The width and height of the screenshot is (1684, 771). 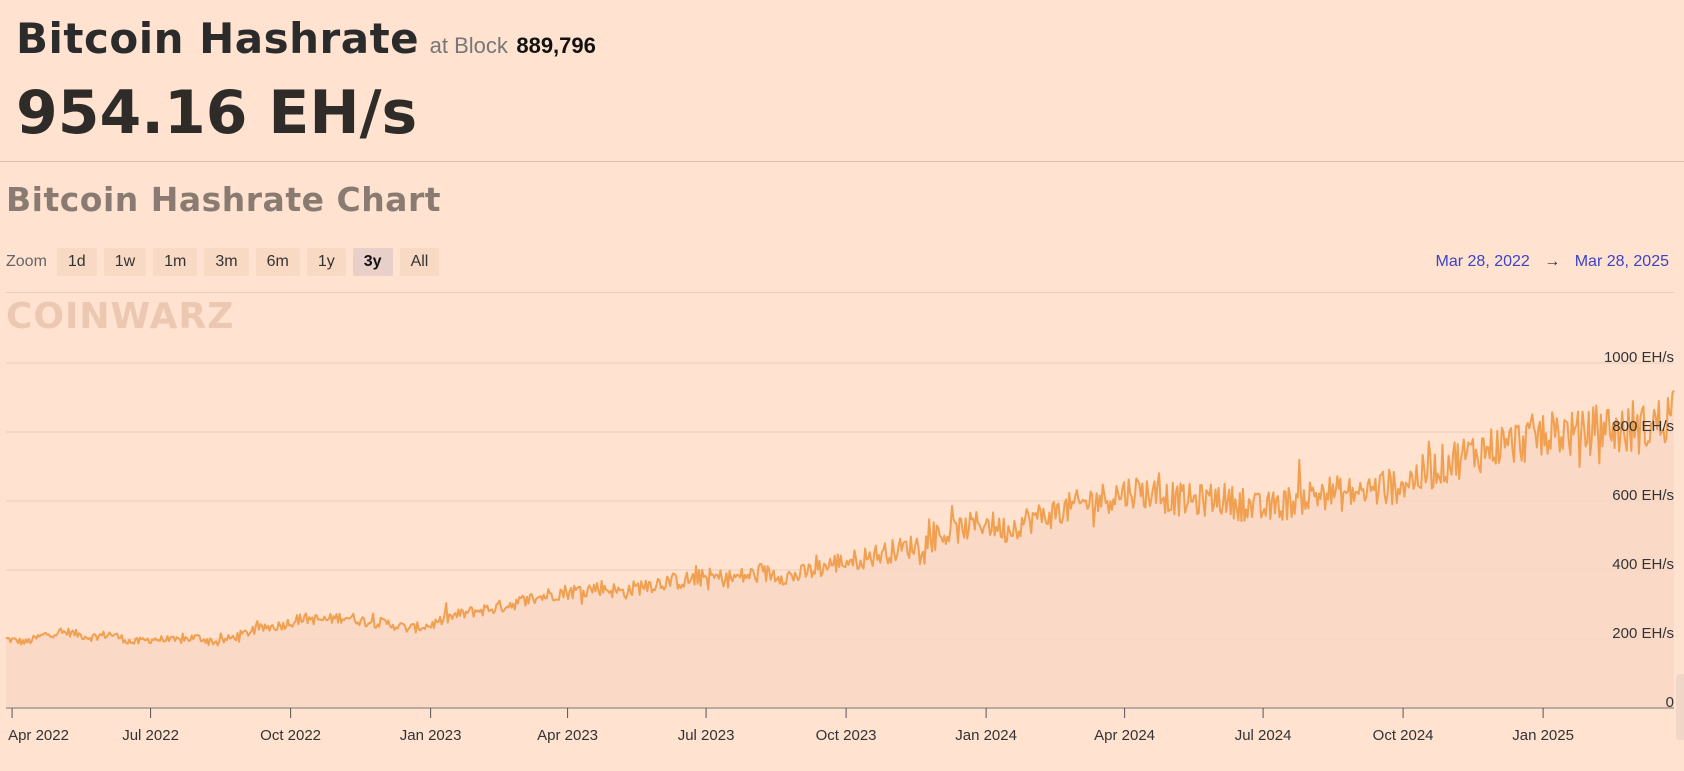 I want to click on range-start-date: Mar 28, 2022, so click(x=1482, y=261).